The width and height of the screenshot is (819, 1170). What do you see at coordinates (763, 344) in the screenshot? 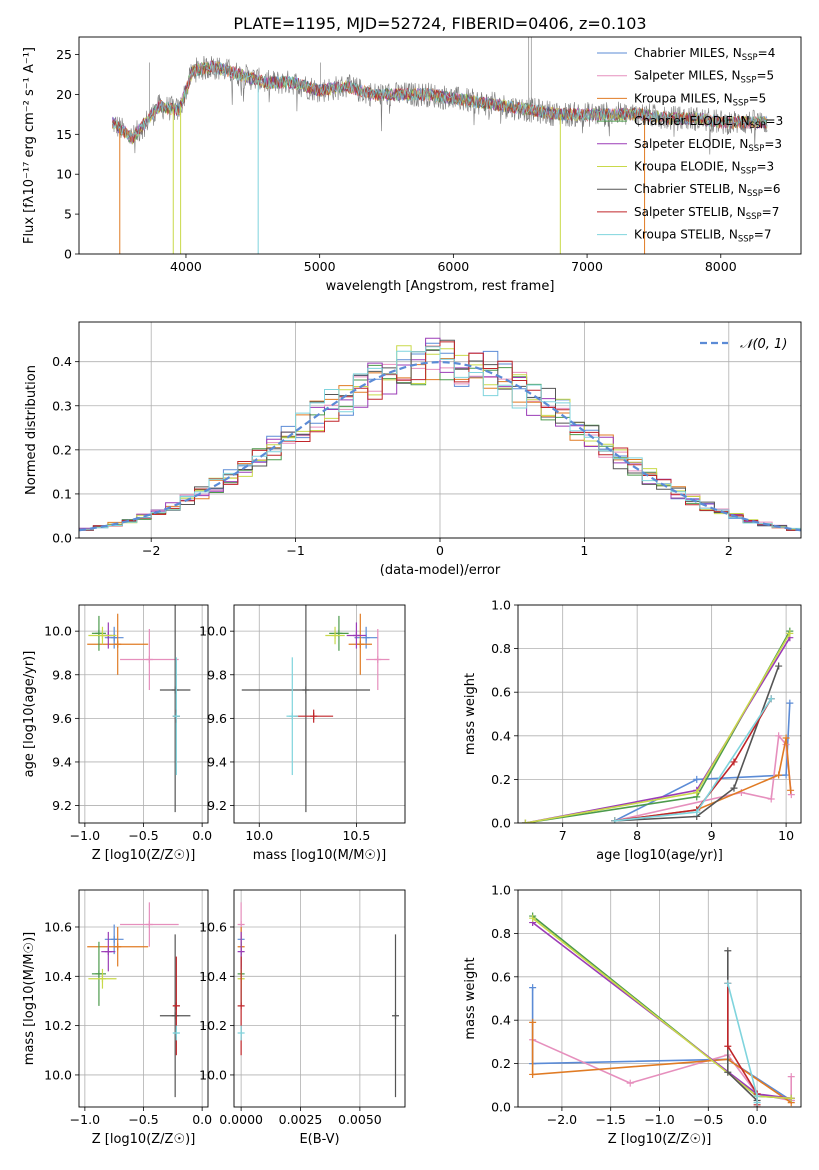
I see `legend-entry: 𝒩(0, 1)` at bounding box center [763, 344].